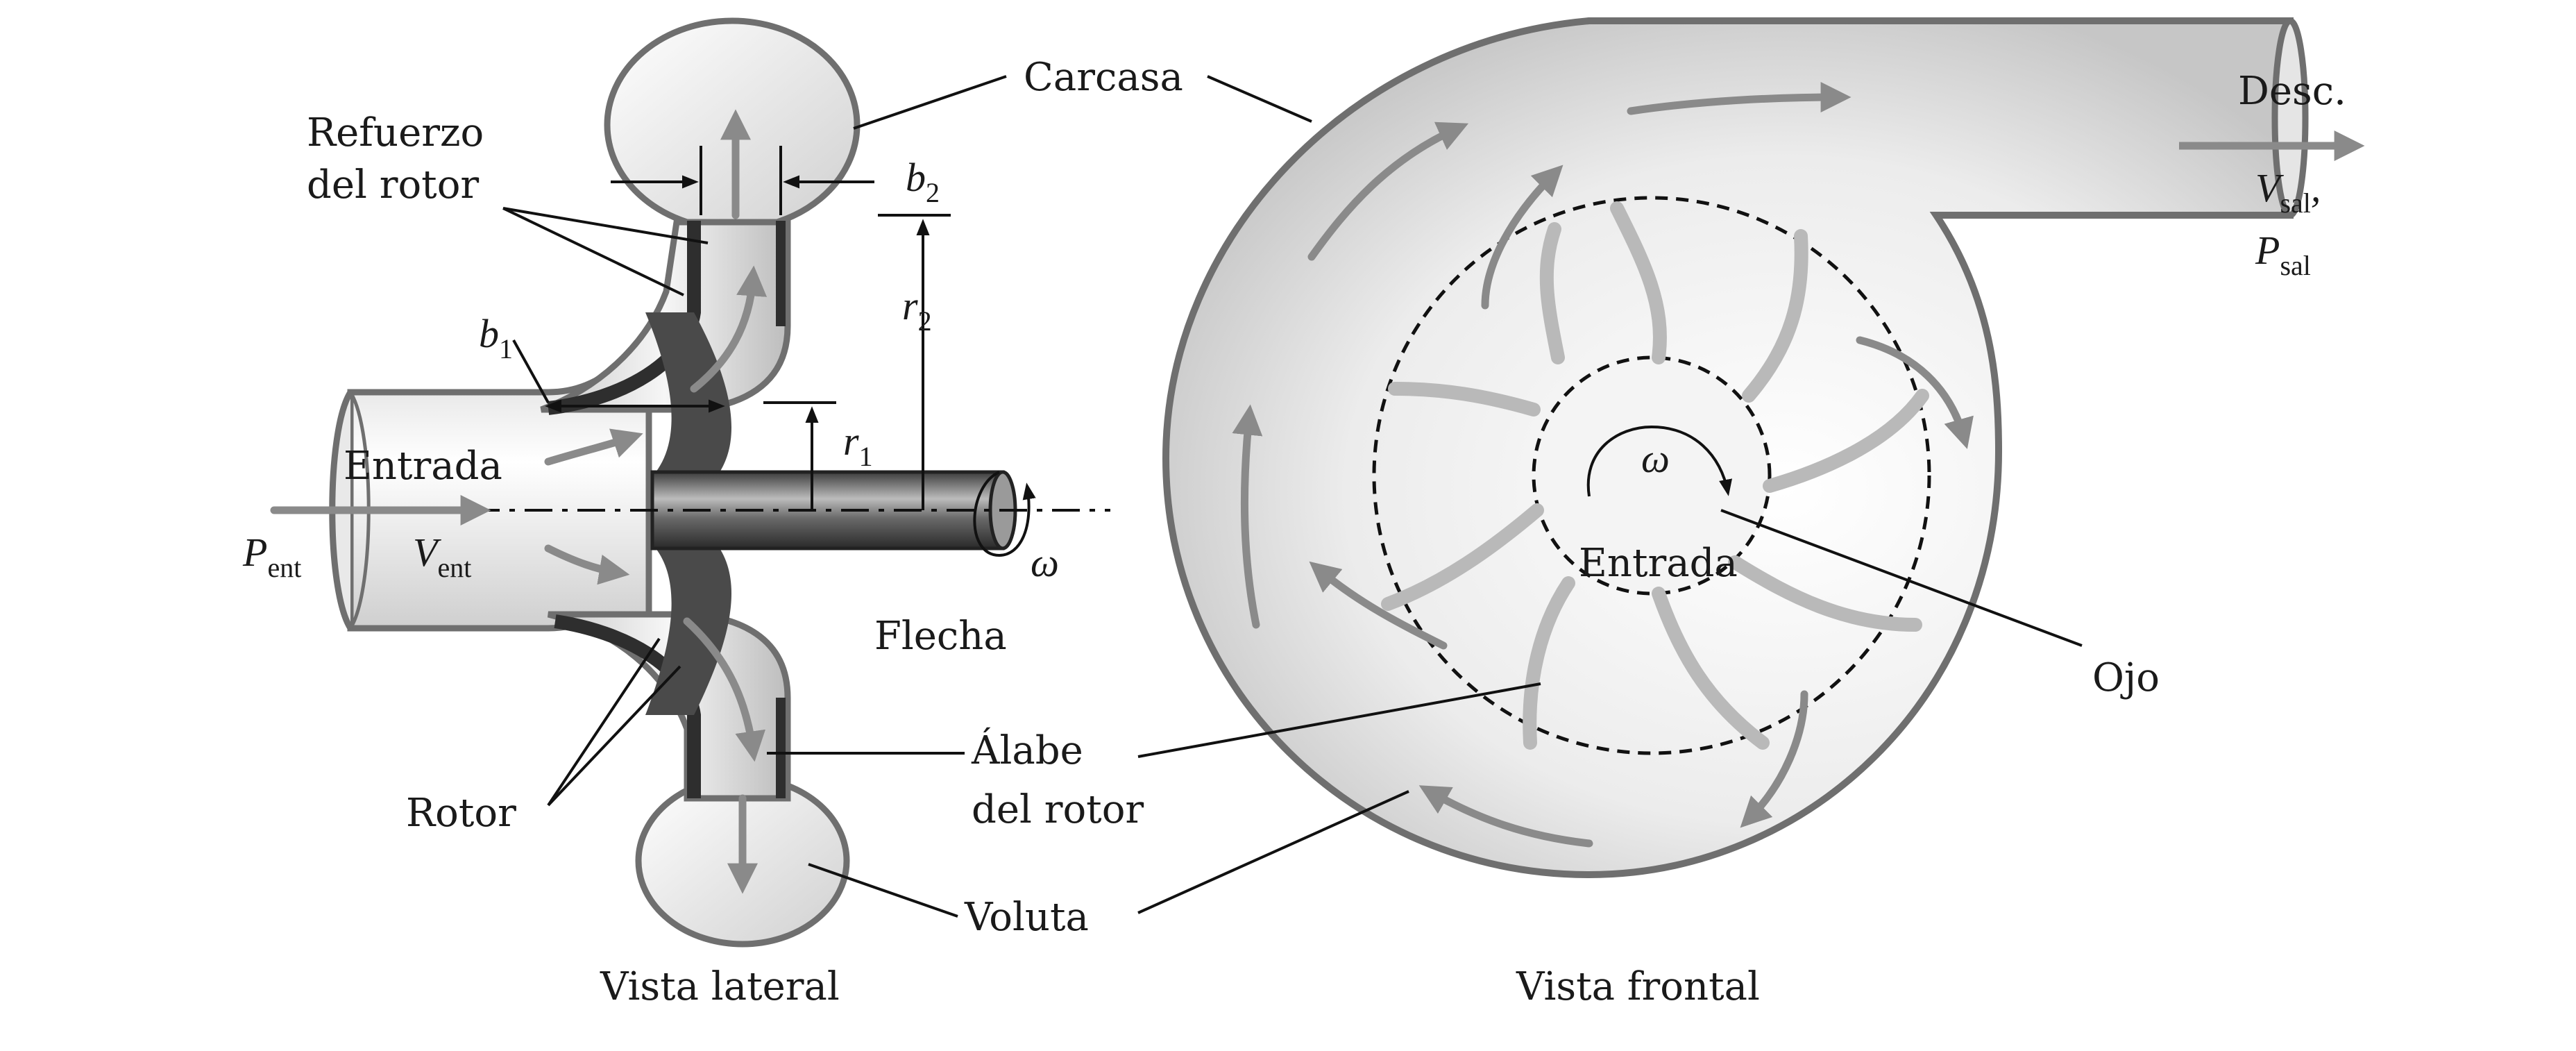  I want to click on symbol-v-in: Vent, so click(442, 556).